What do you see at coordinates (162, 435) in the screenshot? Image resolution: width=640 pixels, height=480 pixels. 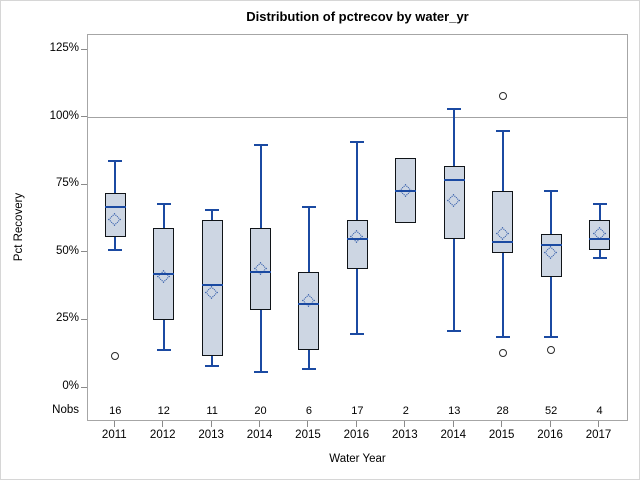 I see `x-tick-label: 2012` at bounding box center [162, 435].